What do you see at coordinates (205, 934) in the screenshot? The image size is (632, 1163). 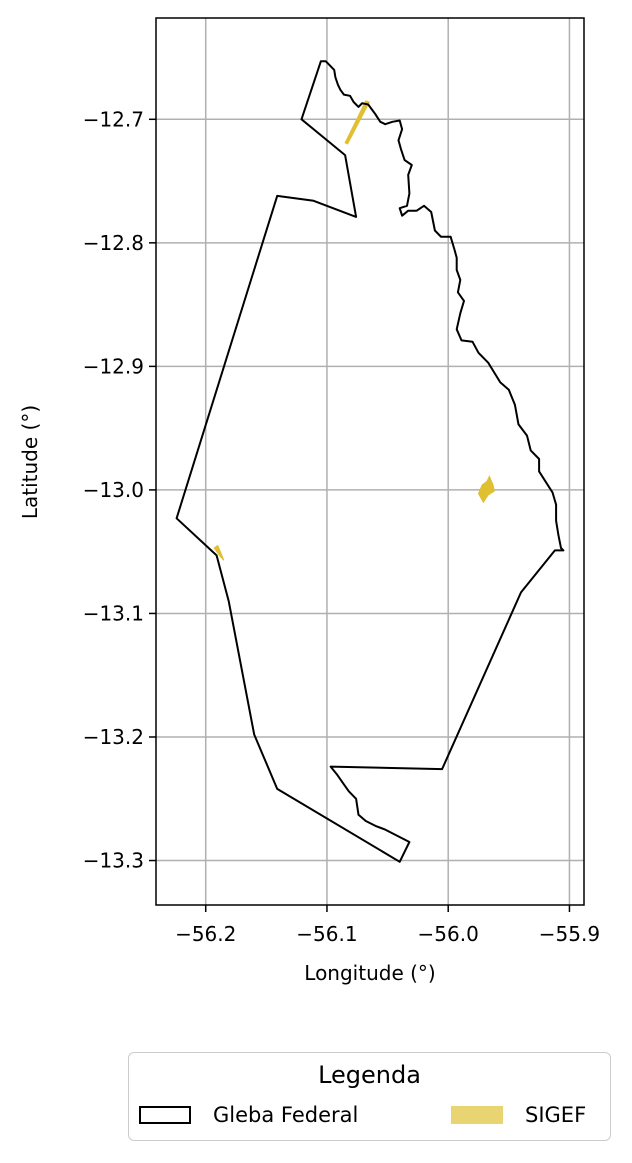 I see `x-tick-label: −56.2` at bounding box center [205, 934].